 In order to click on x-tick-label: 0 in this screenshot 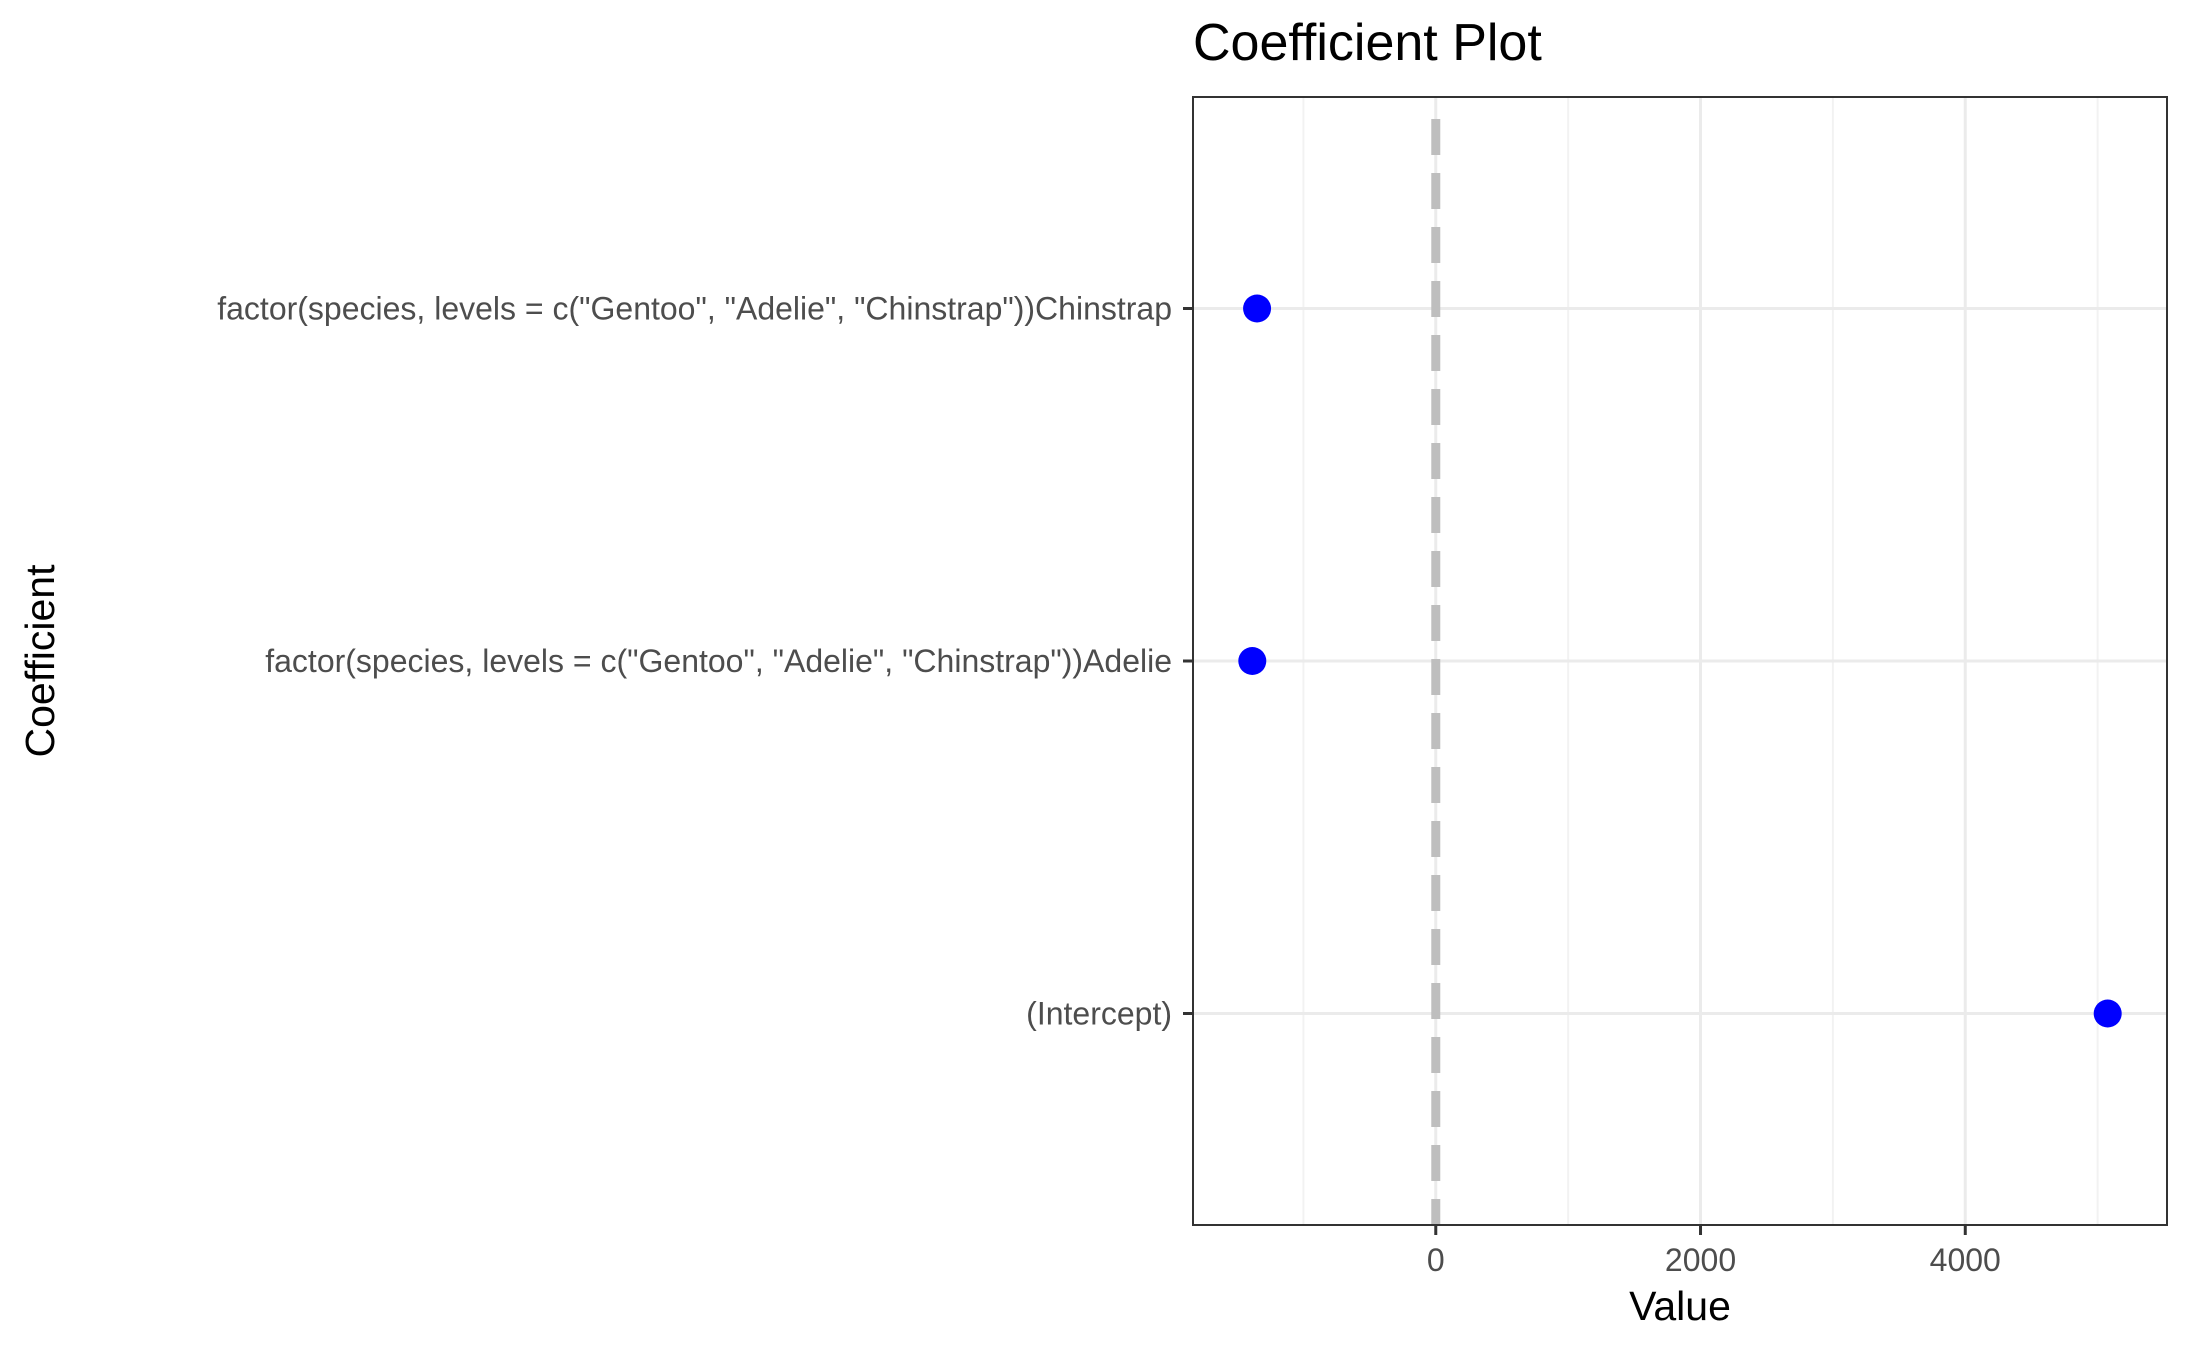, I will do `click(1436, 1260)`.